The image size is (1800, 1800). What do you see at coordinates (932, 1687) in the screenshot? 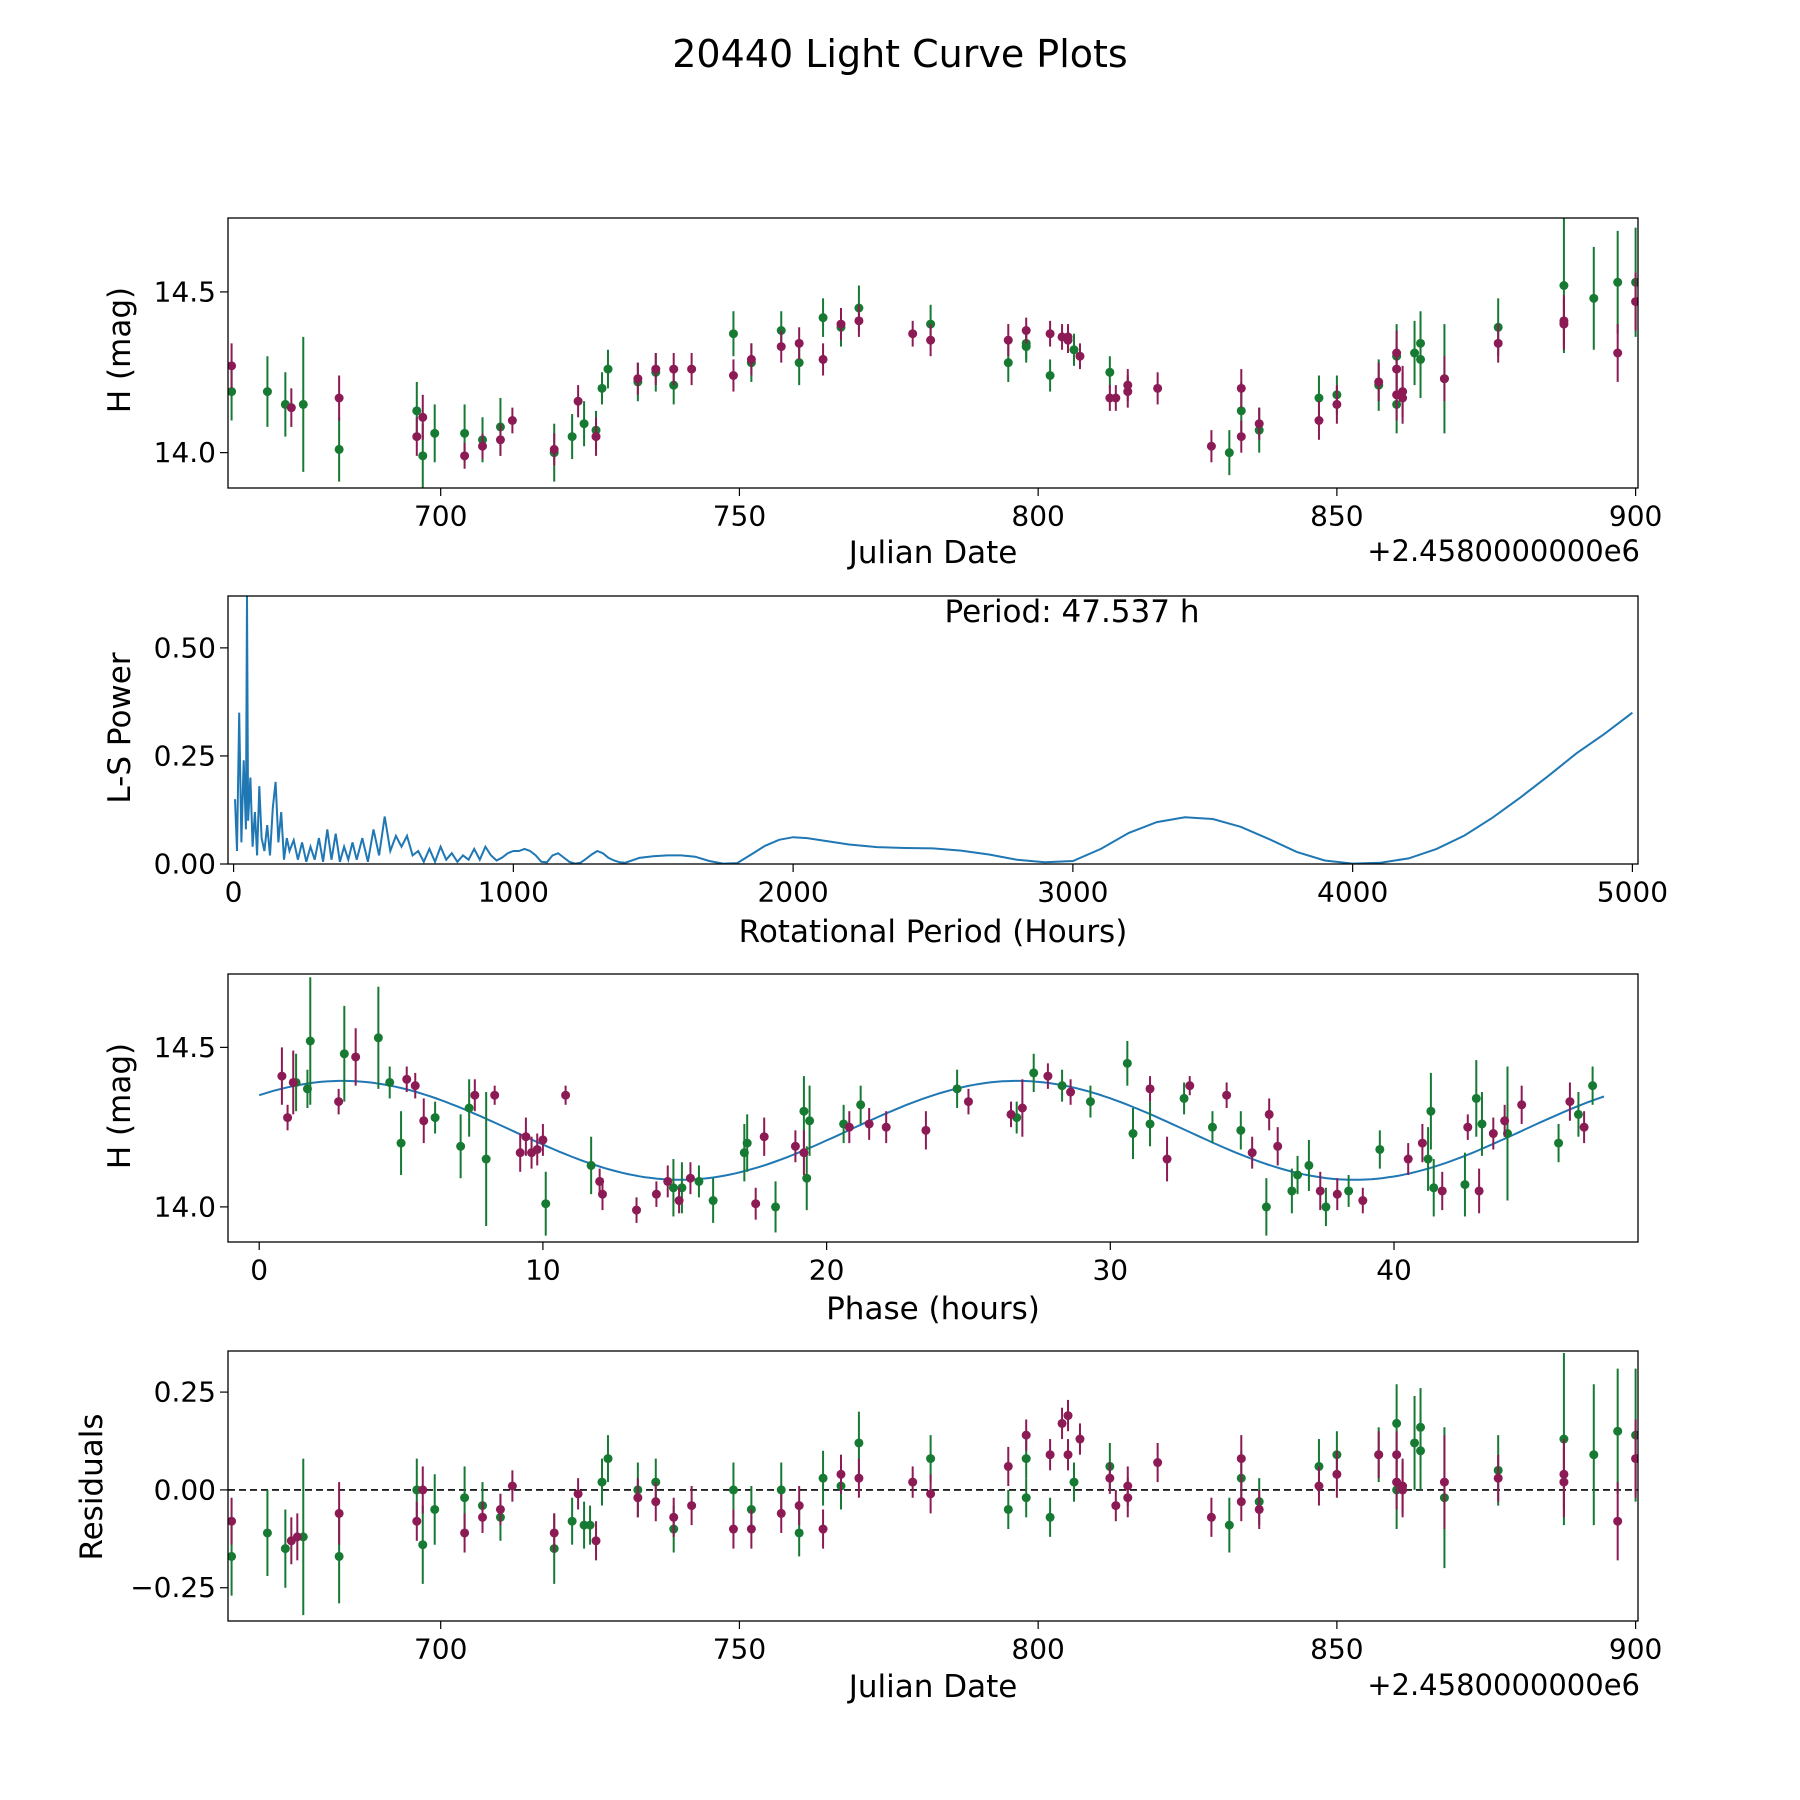
I see `residuals-xlabel: Julian Date` at bounding box center [932, 1687].